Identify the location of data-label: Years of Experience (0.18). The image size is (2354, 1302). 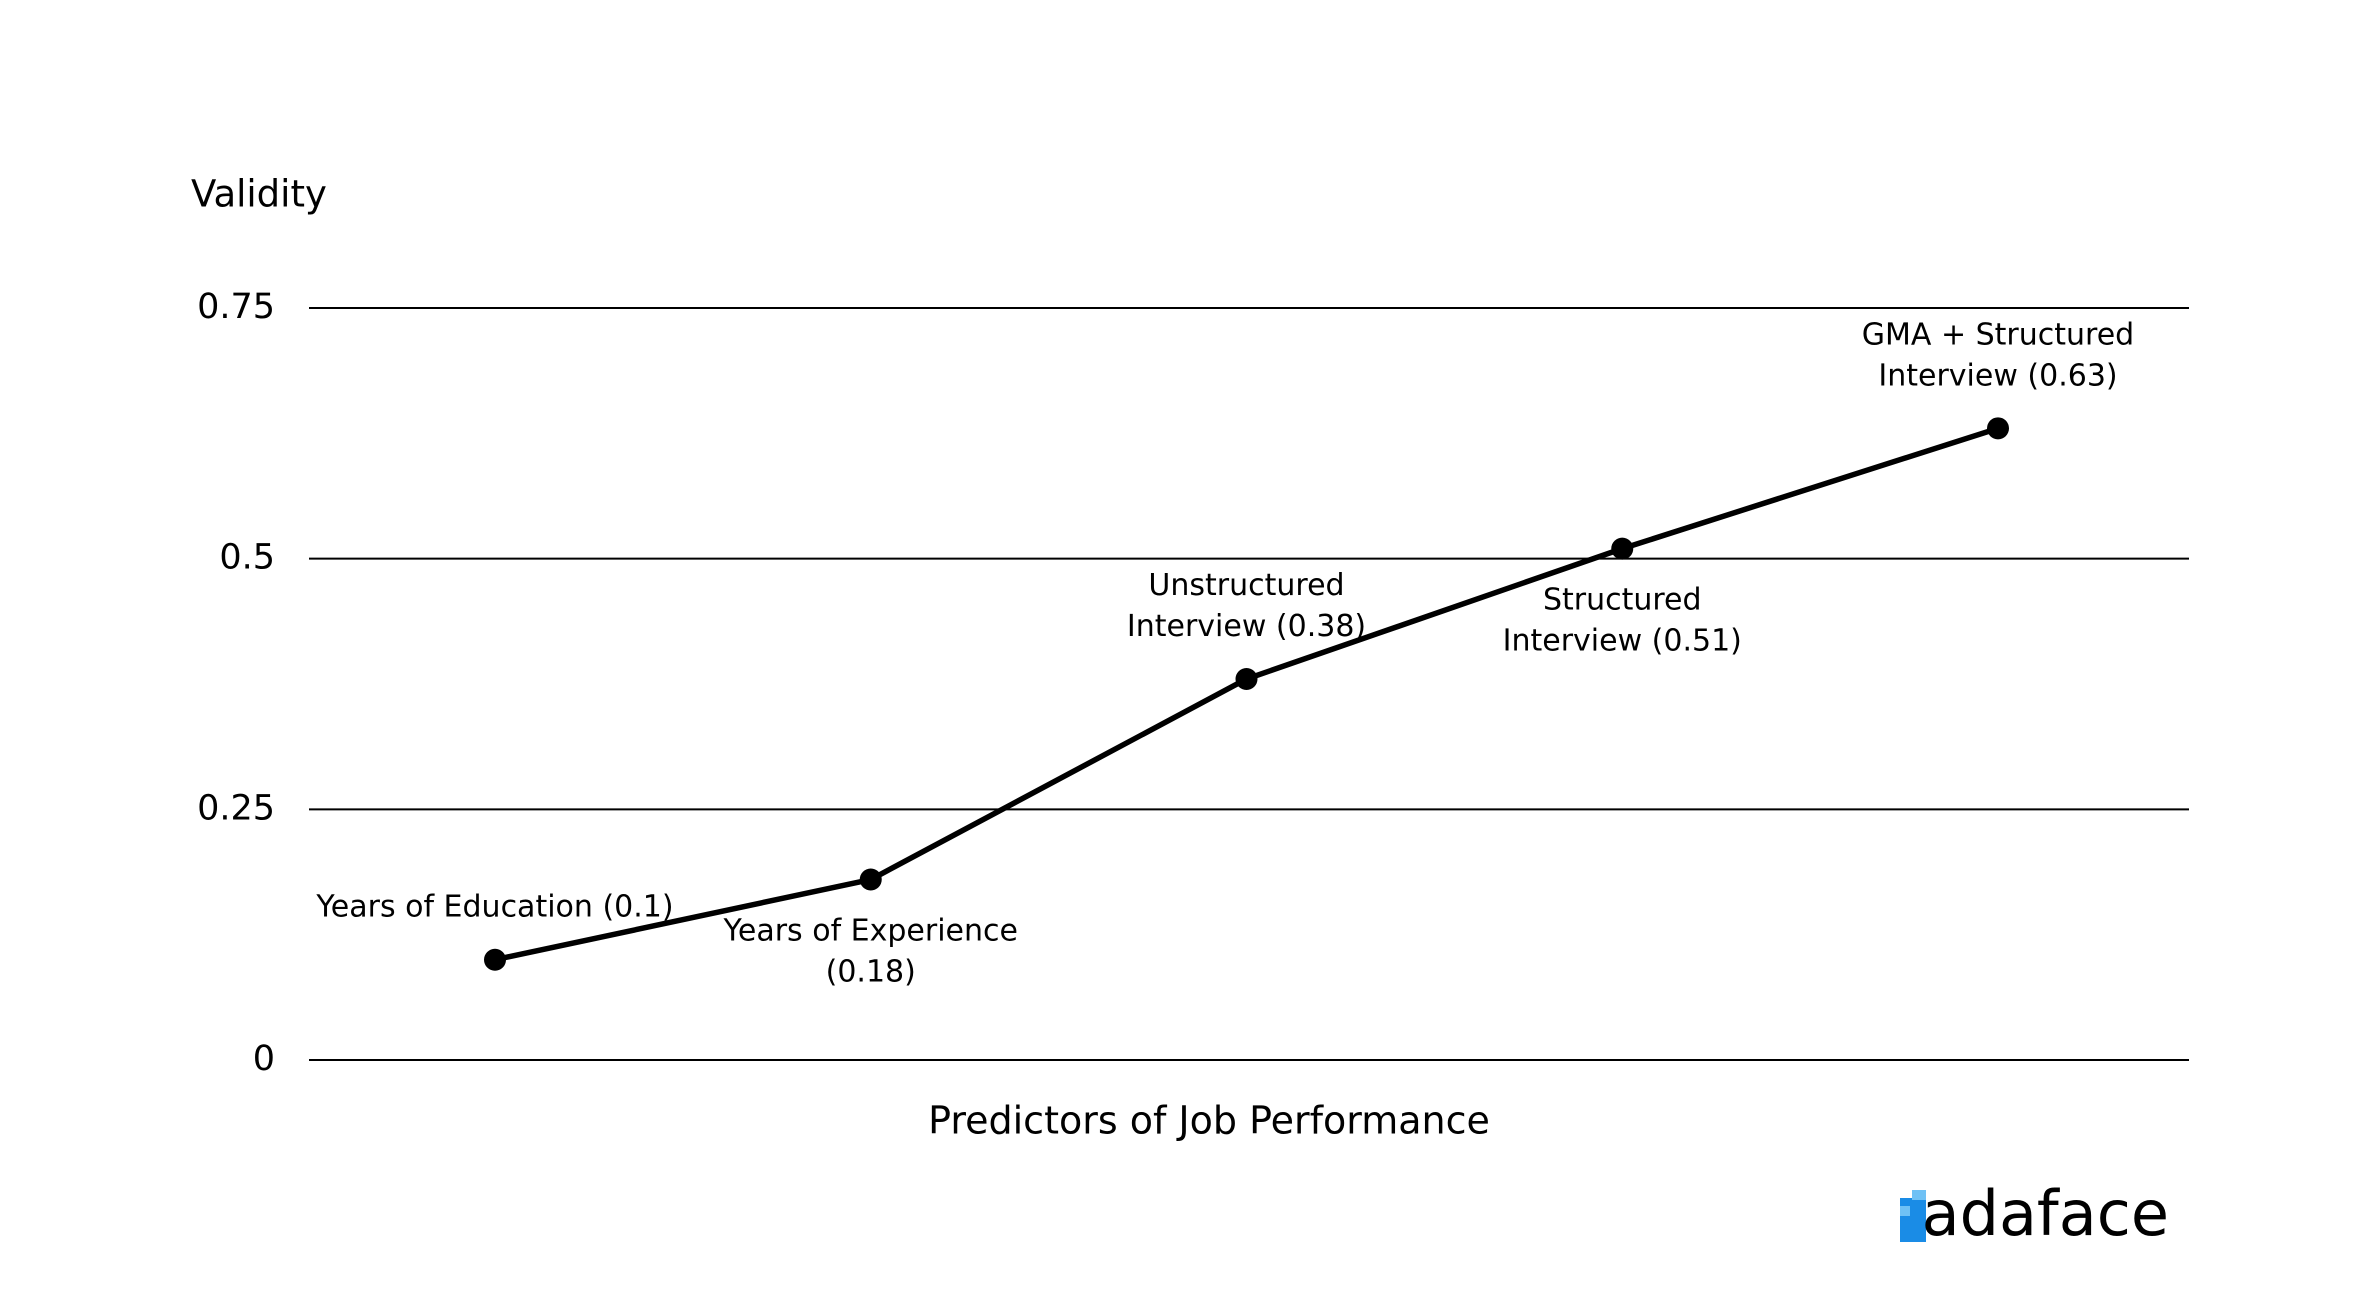
(870, 951).